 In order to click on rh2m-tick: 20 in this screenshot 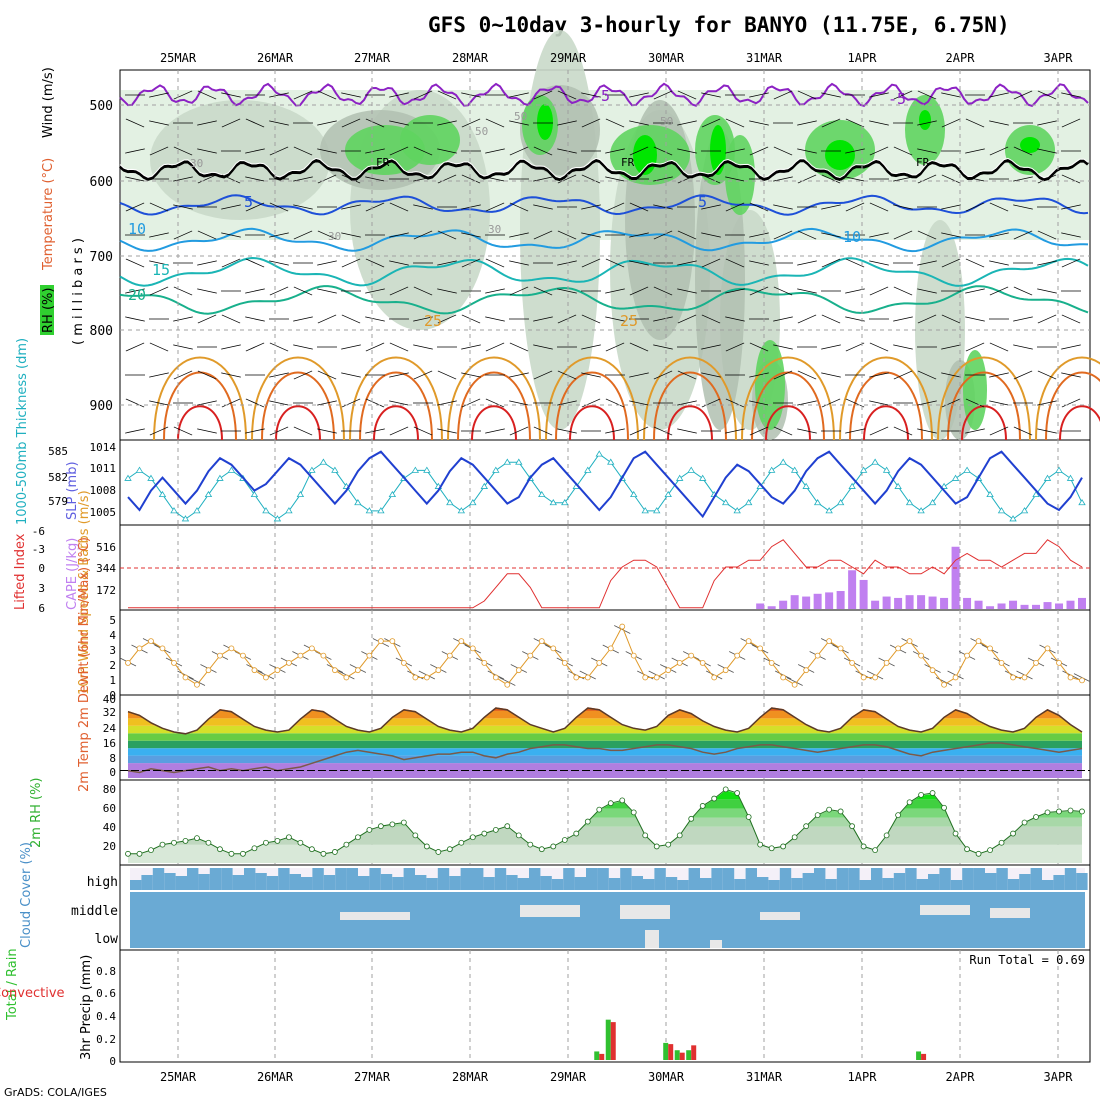, I will do `click(109, 846)`.